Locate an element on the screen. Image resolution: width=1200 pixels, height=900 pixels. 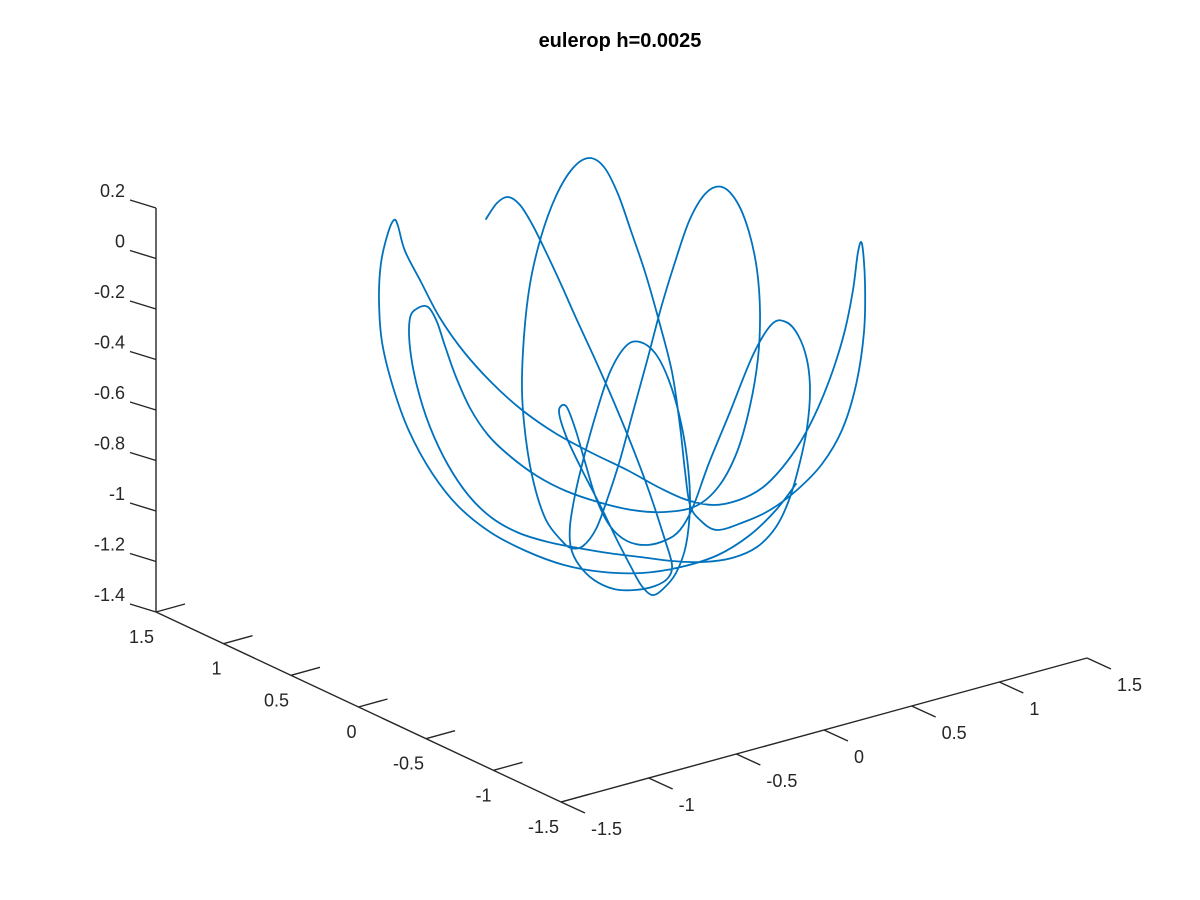
right-floor-axis: -1.5 -1 -0.5 0 0.5 1 1.5 is located at coordinates (851, 748).